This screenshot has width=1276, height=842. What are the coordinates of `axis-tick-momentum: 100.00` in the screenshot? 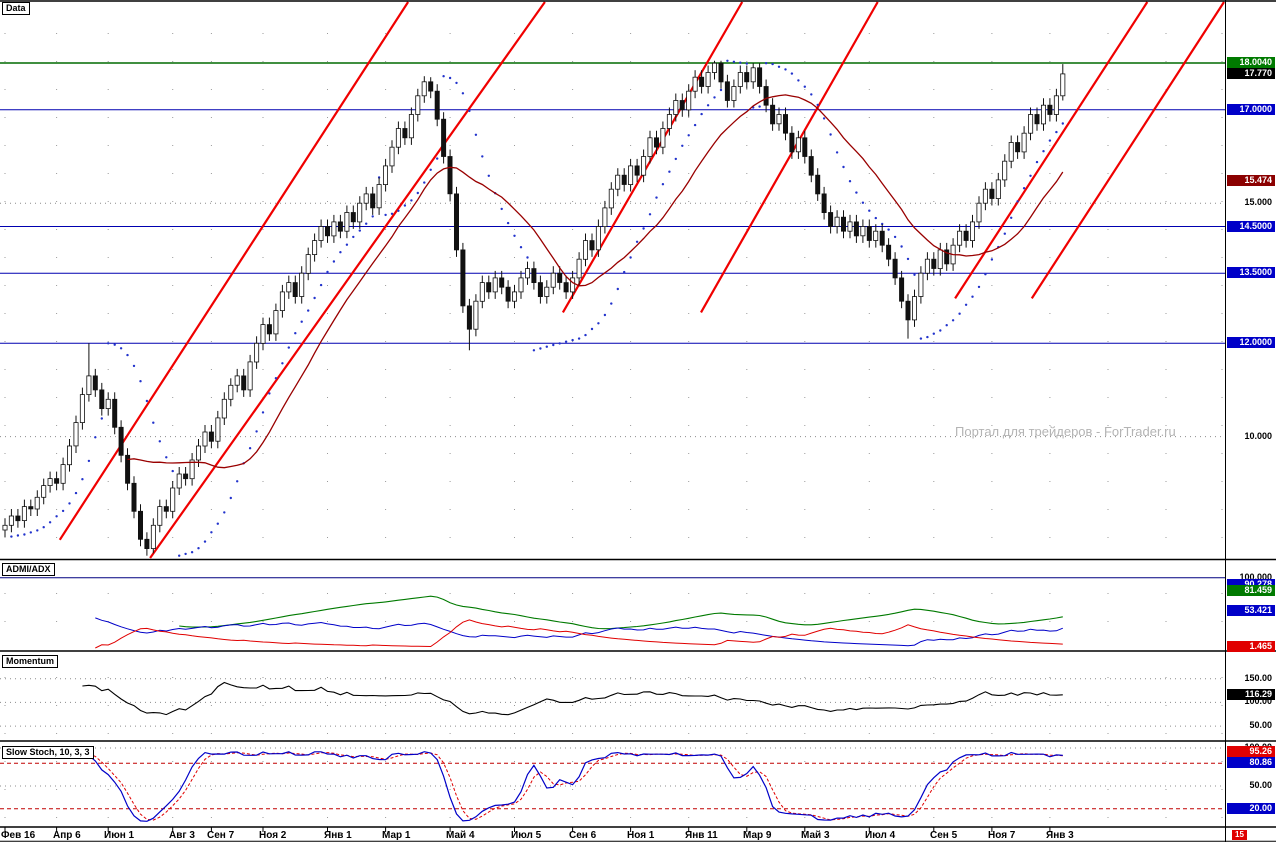 It's located at (1258, 701).